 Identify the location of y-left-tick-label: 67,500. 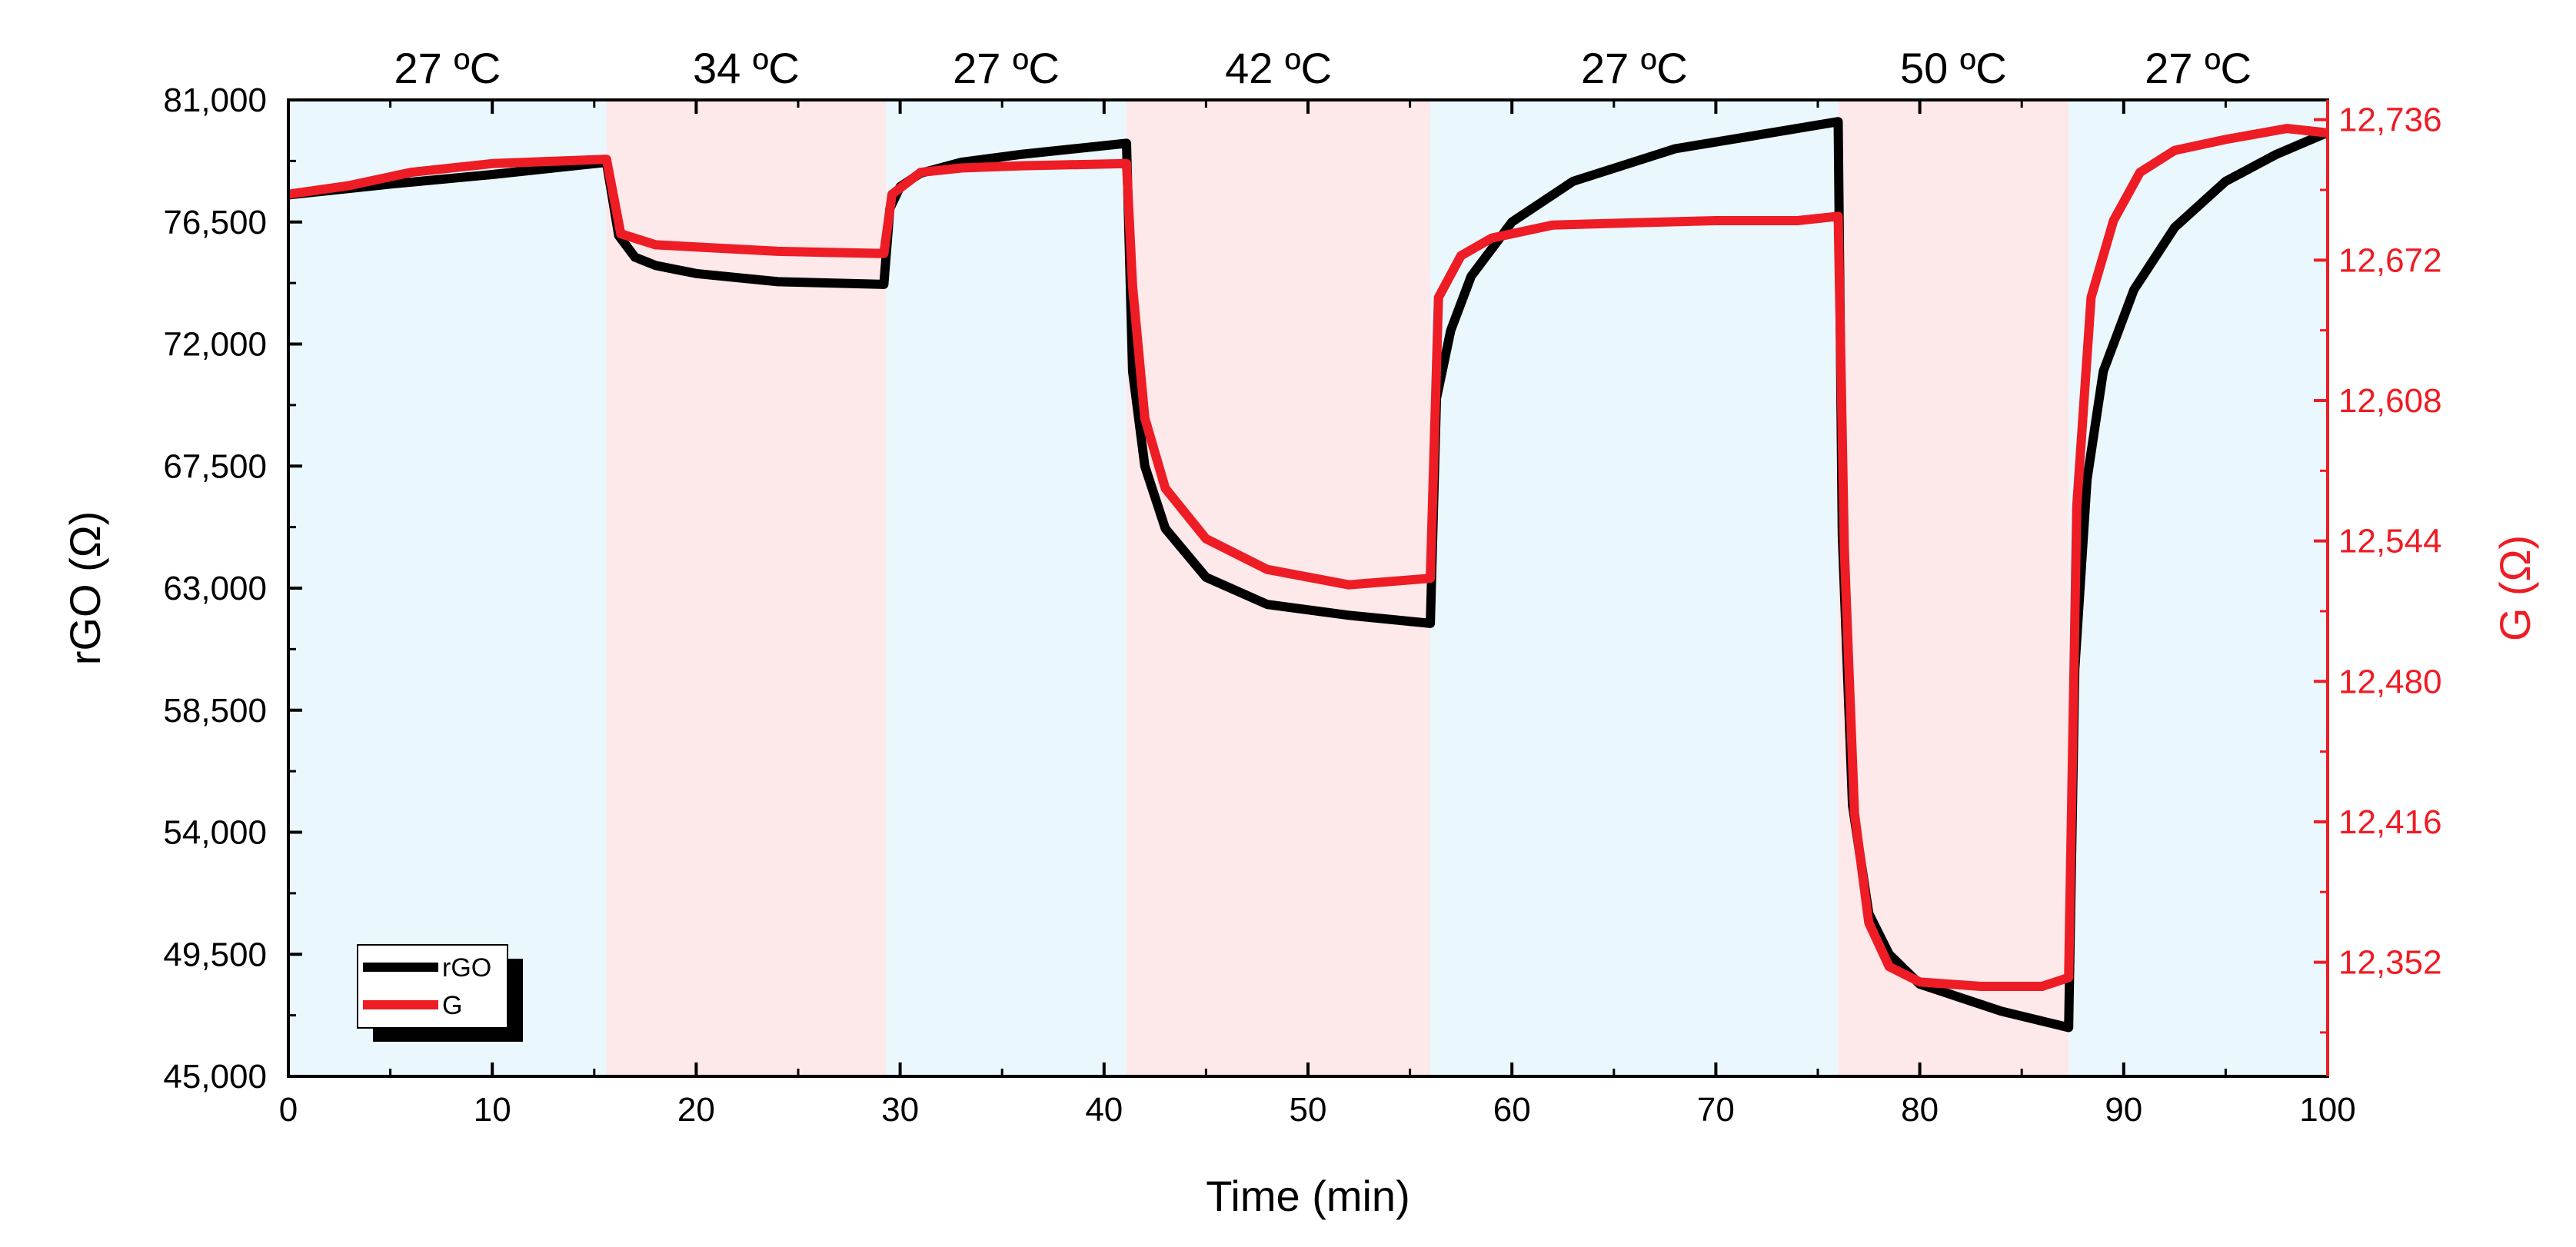
(215, 466).